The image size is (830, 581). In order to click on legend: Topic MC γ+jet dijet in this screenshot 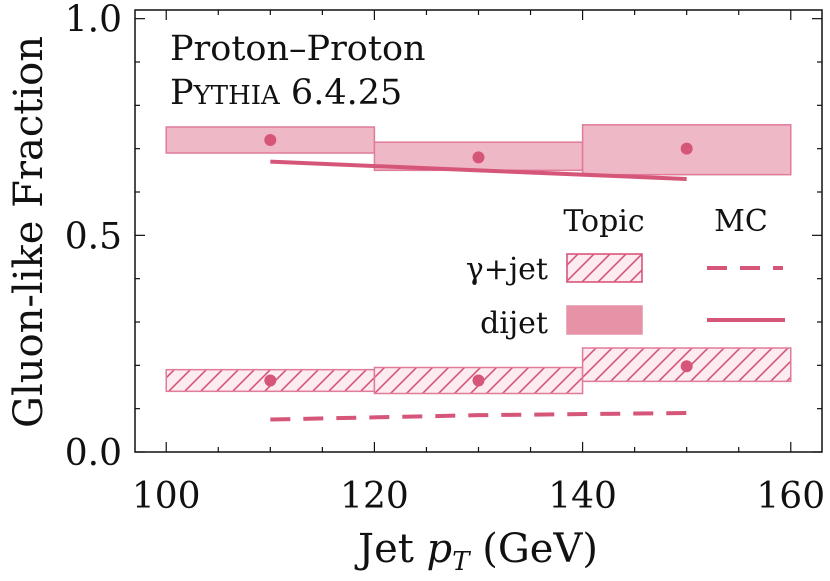, I will do `click(625, 272)`.